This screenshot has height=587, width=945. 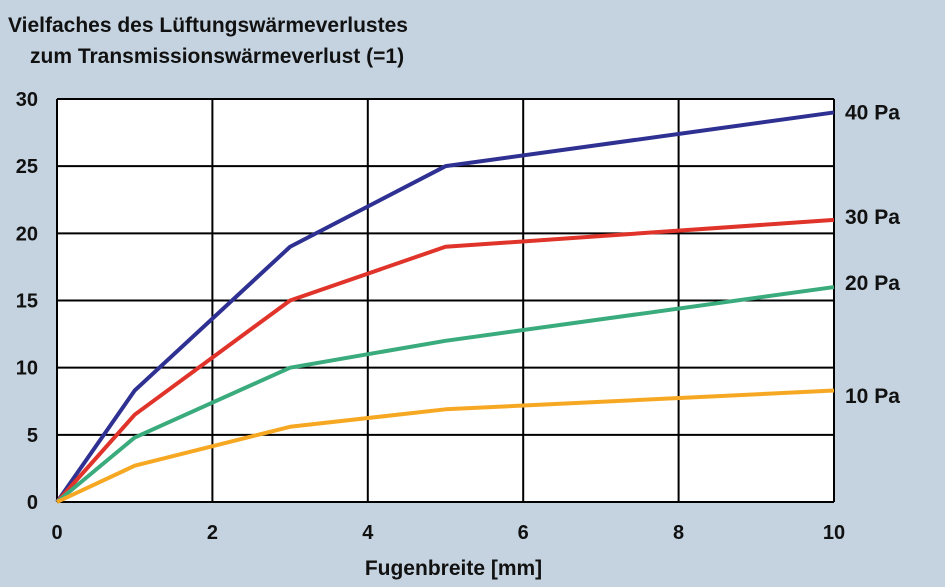 I want to click on y-tick-label: 25, so click(x=27, y=167).